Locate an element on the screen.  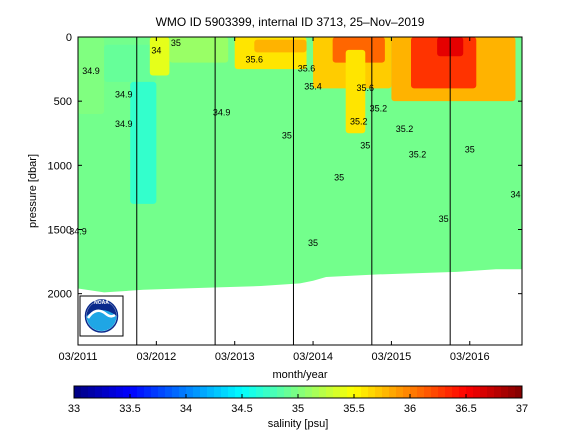
colorbar-tick-label: 35.5 is located at coordinates (353, 409).